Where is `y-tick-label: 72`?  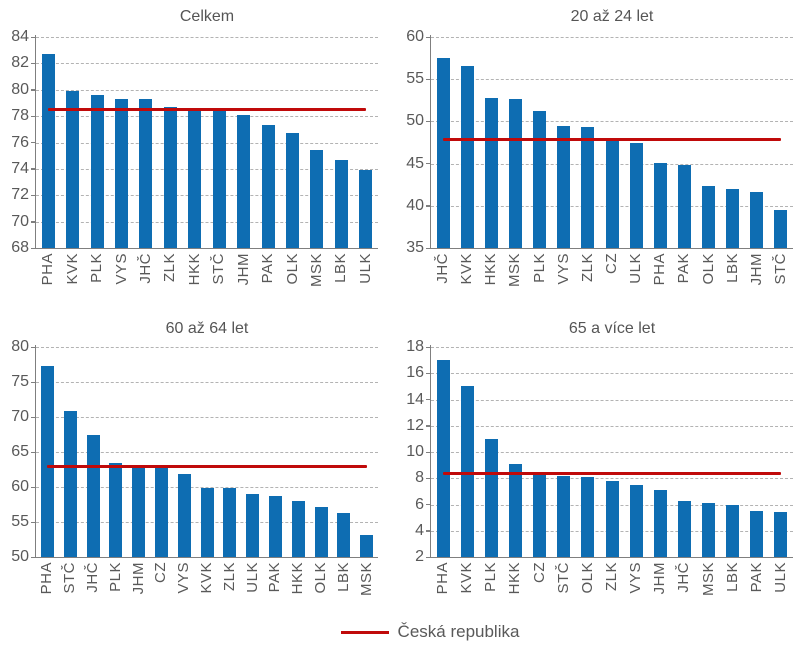
y-tick-label: 72 is located at coordinates (20, 195).